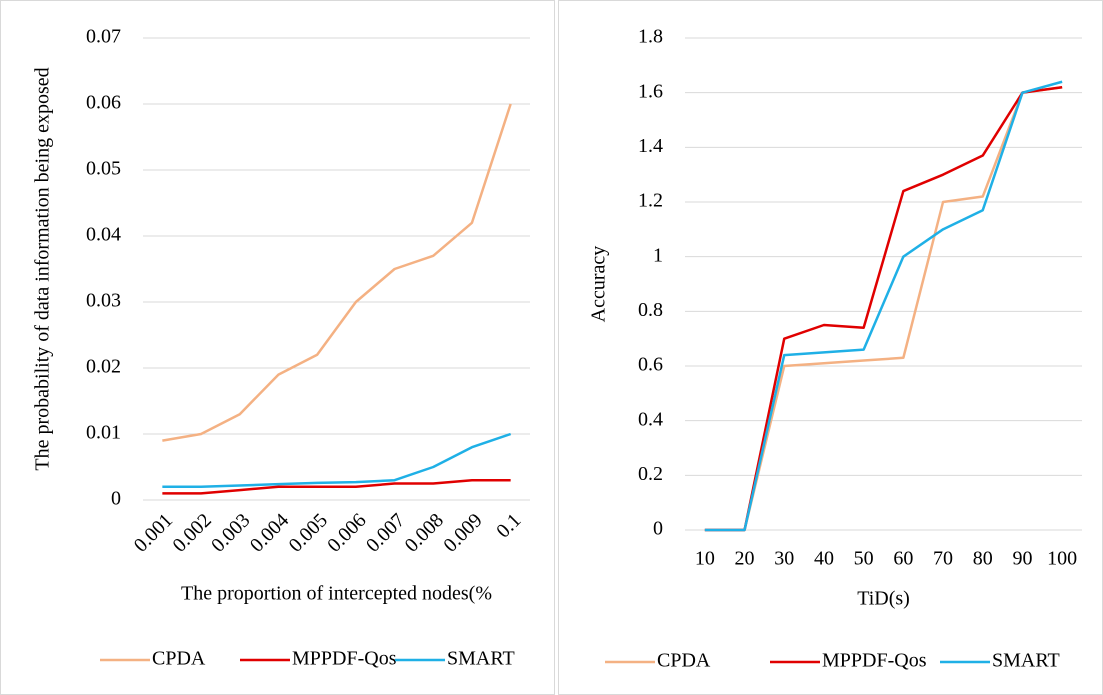 Image resolution: width=1103 pixels, height=695 pixels. Describe the element at coordinates (103, 103) in the screenshot. I see `y-tick-label: 0.06` at that location.